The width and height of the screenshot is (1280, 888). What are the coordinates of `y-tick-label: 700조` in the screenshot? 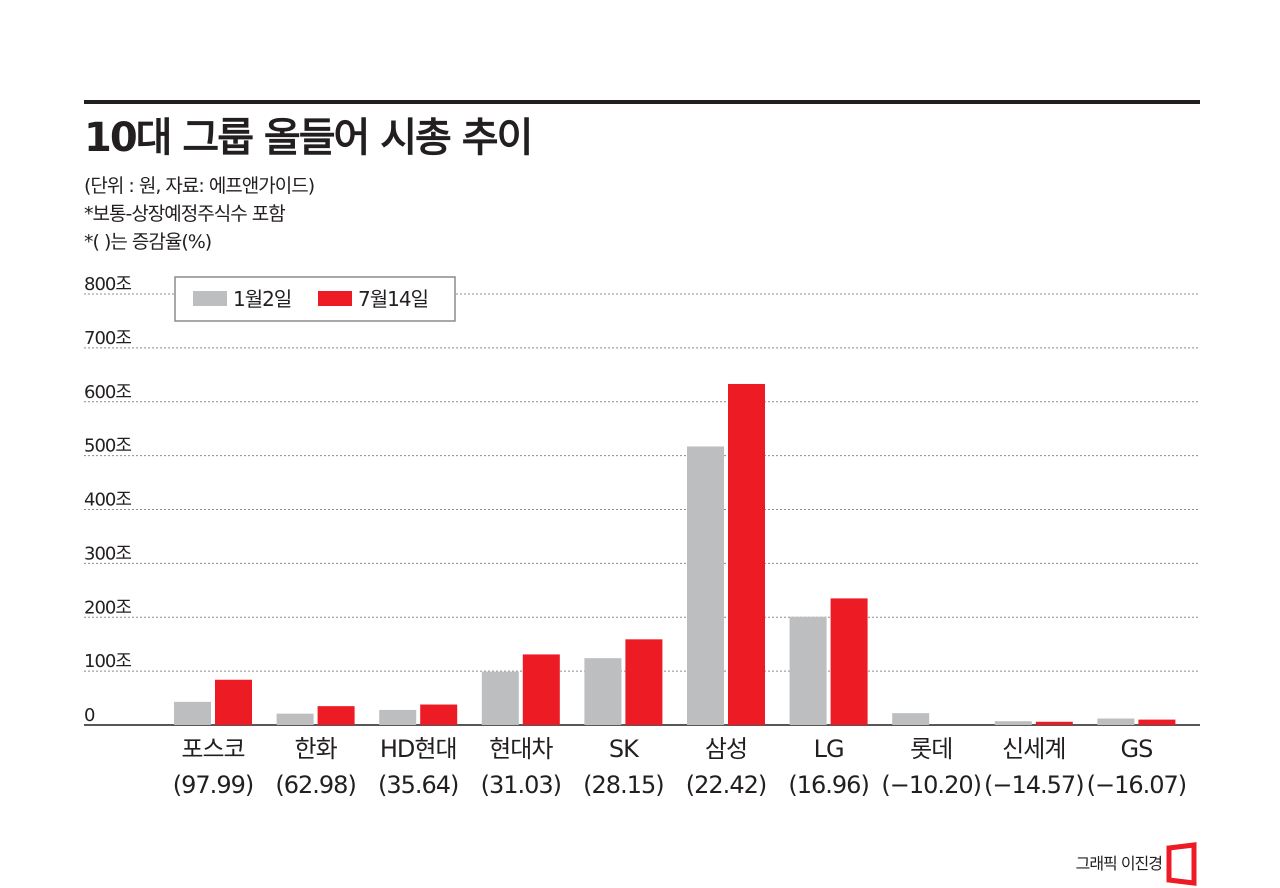 It's located at (107, 338).